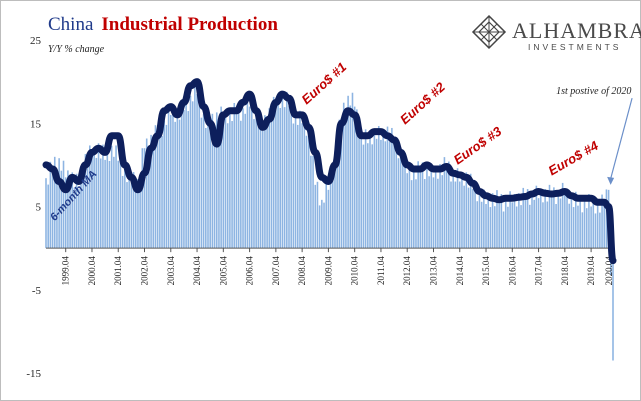 This screenshot has width=641, height=401. What do you see at coordinates (576, 30) in the screenshot?
I see `logo-name: ALHAMBRA` at bounding box center [576, 30].